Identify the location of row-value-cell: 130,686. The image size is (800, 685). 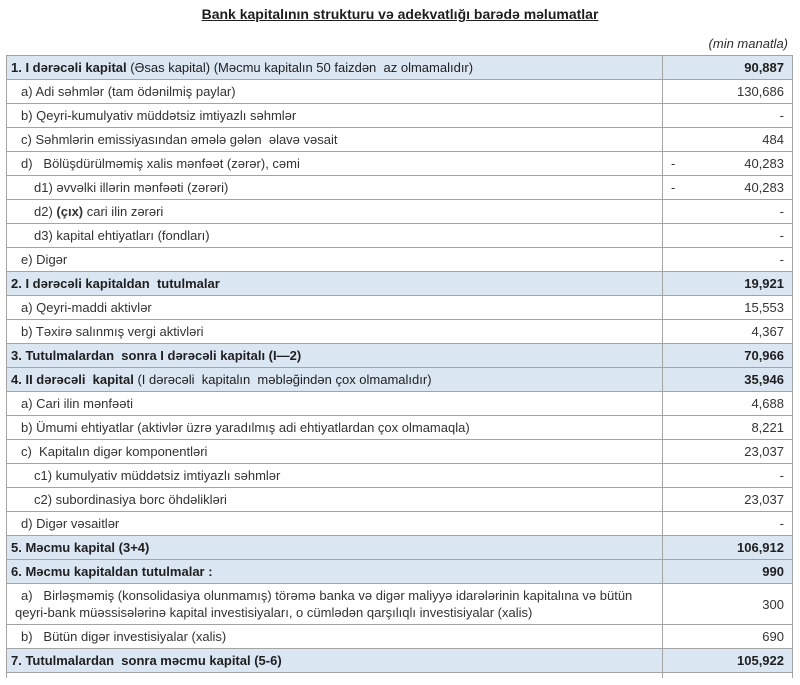
(727, 91).